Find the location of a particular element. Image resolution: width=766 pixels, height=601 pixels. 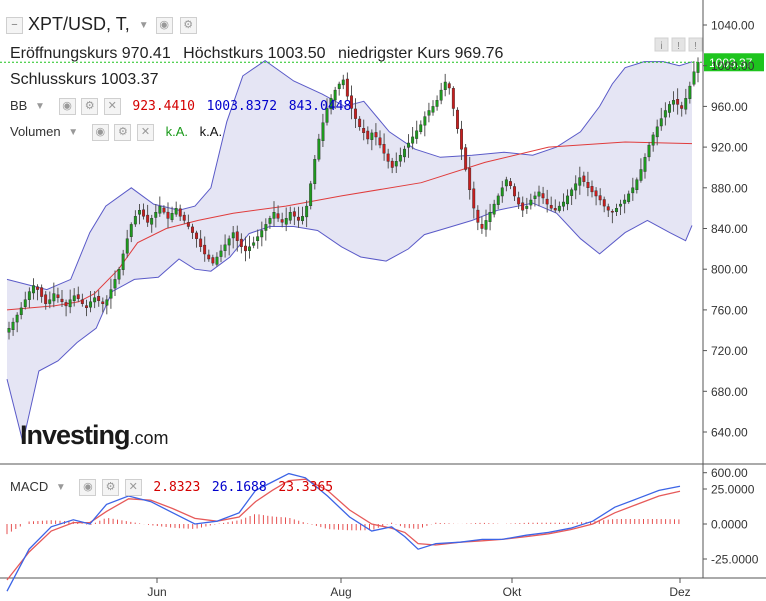

low-label: niedrigster Kurs is located at coordinates (393, 53).